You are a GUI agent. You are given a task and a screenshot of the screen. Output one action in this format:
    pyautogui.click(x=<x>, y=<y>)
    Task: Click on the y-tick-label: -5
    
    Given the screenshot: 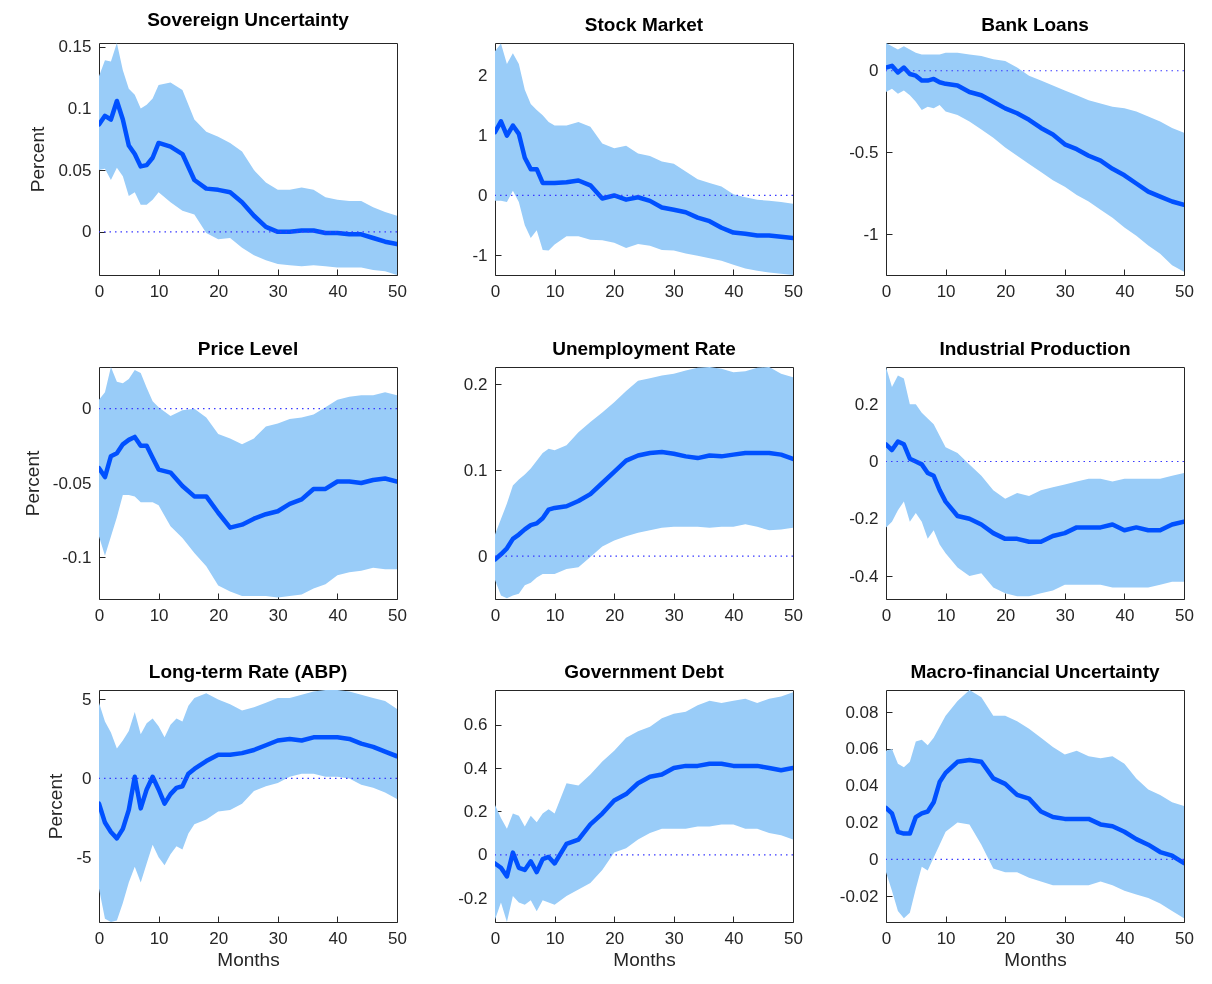 What is the action you would take?
    pyautogui.click(x=84, y=857)
    